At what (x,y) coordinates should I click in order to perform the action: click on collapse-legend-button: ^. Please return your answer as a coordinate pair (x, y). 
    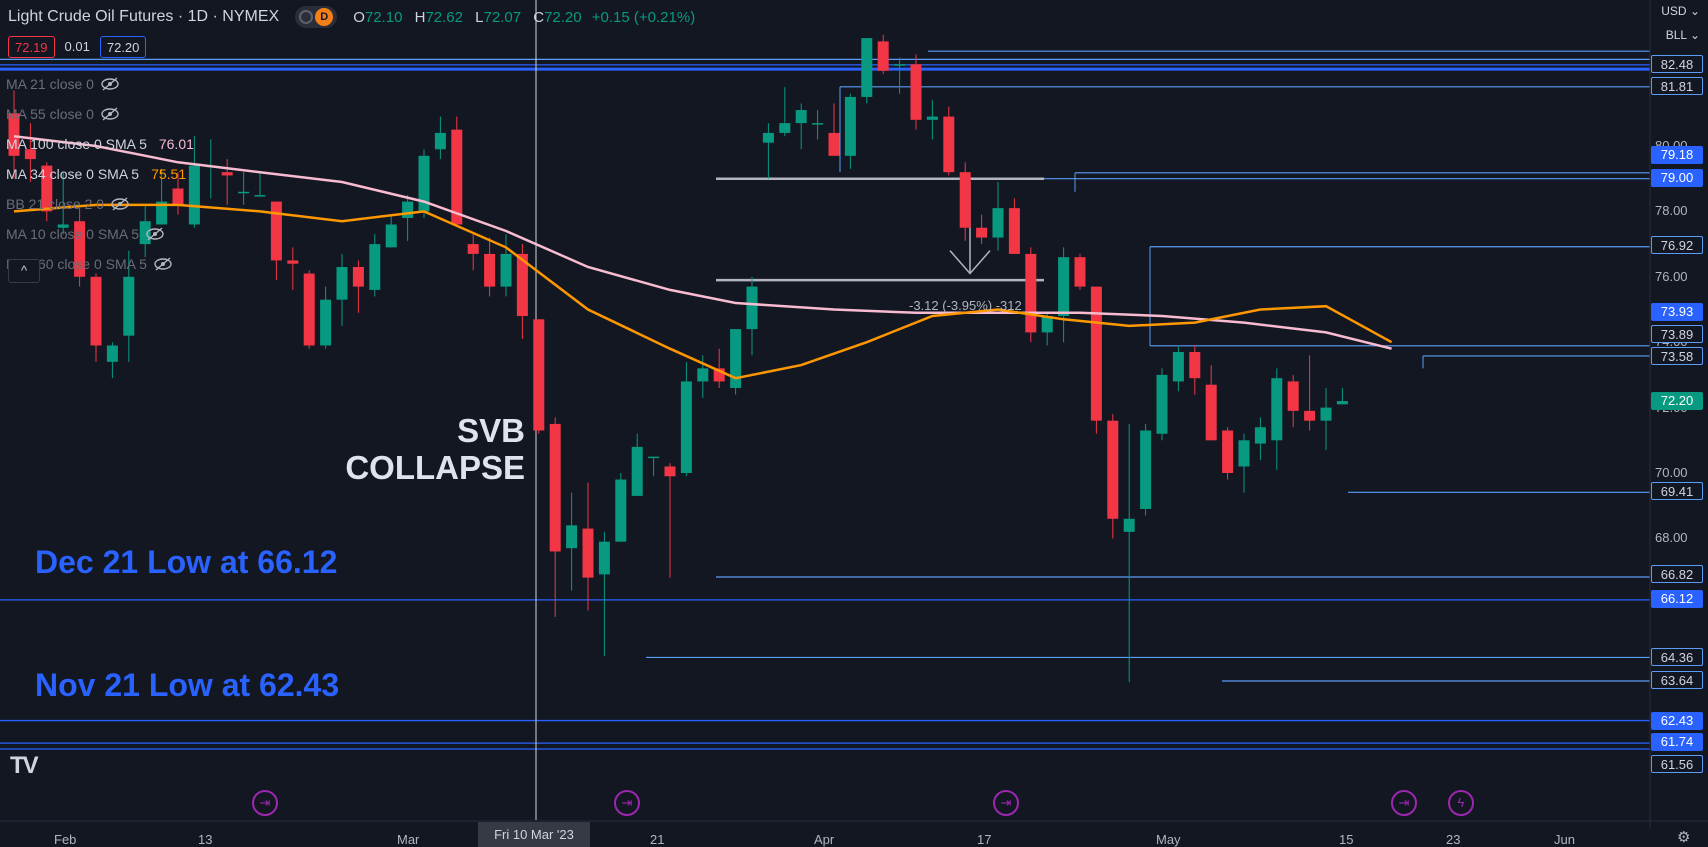
    Looking at the image, I should click on (24, 271).